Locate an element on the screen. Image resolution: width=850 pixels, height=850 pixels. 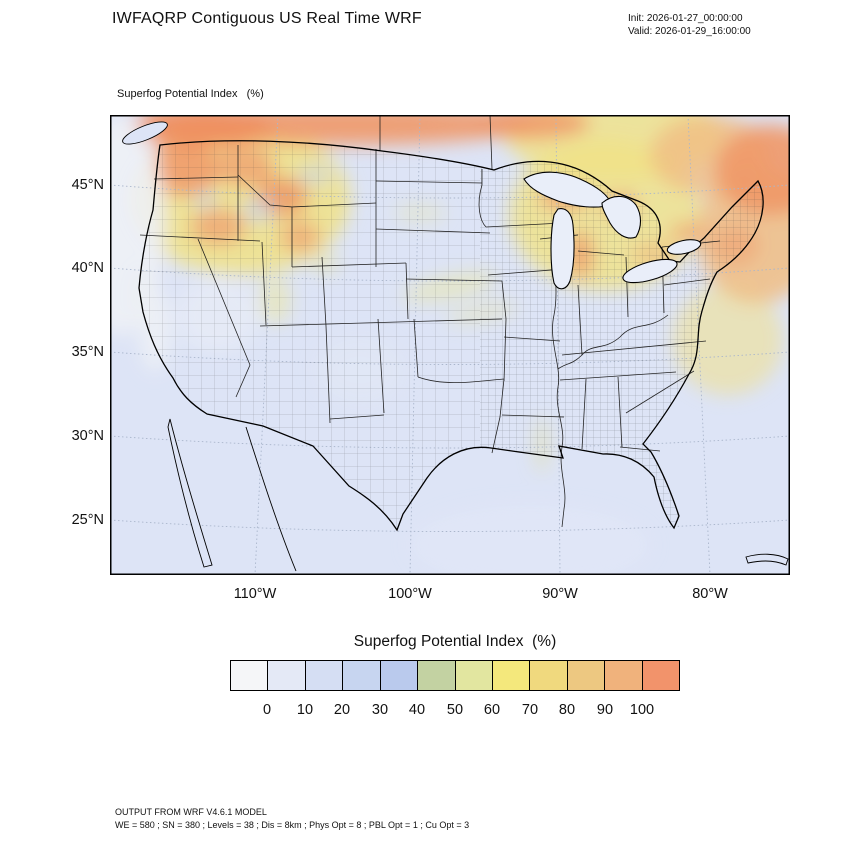
valid-timestamp: Valid: 2026-01-29_16:00:00 is located at coordinates (689, 31).